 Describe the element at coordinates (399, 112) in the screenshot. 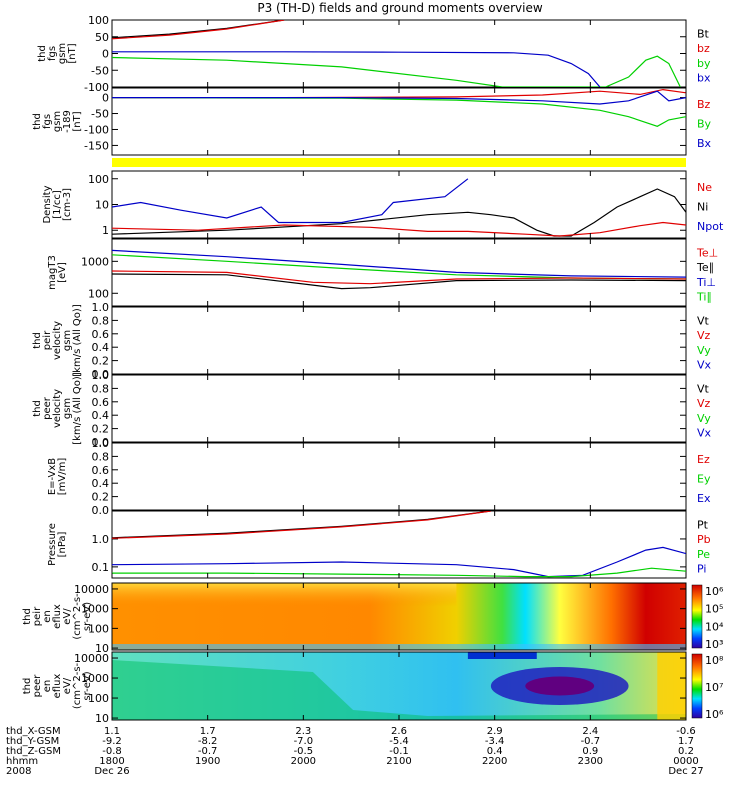

I see `series-line-By` at that location.